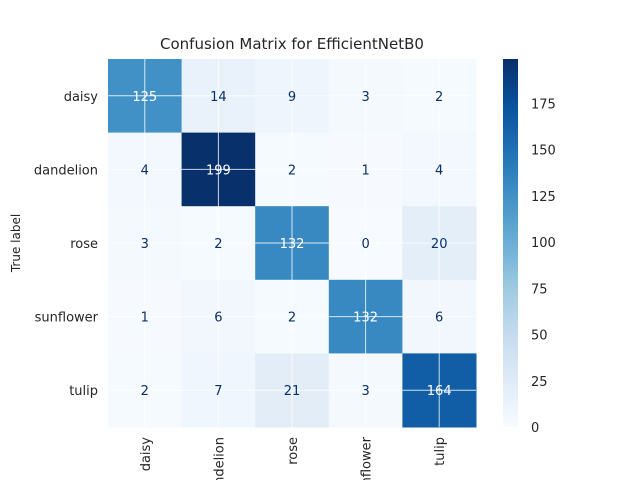 Image resolution: width=640 pixels, height=480 pixels. I want to click on cell-value: 9, so click(292, 97).